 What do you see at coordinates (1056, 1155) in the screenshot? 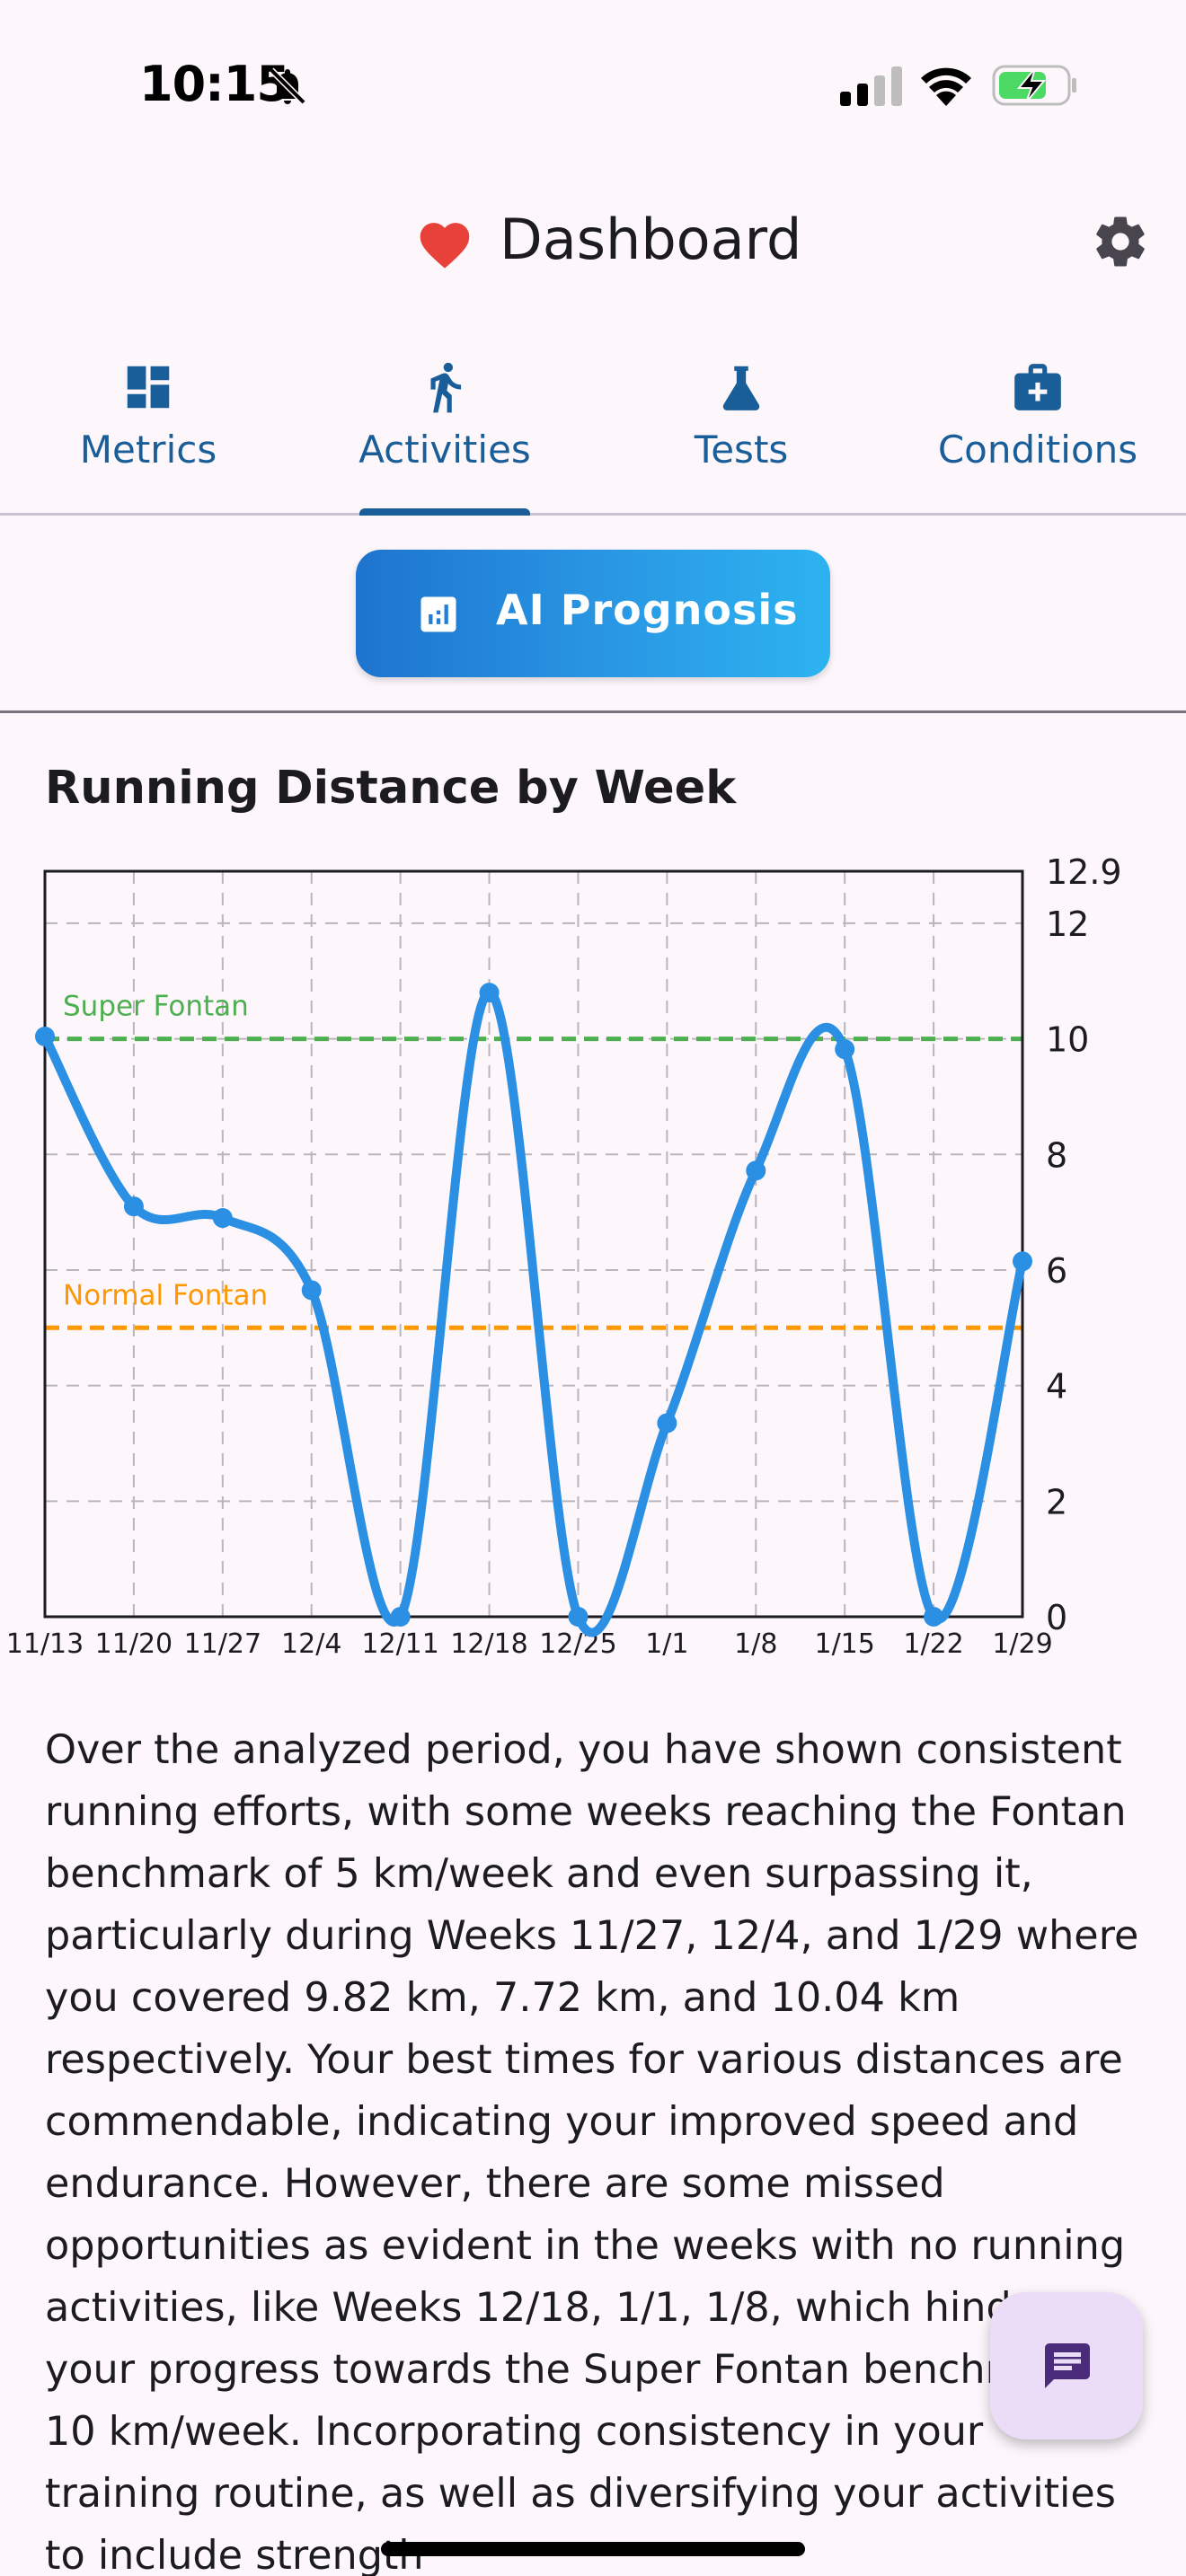
I see `y-tick-label: 8` at bounding box center [1056, 1155].